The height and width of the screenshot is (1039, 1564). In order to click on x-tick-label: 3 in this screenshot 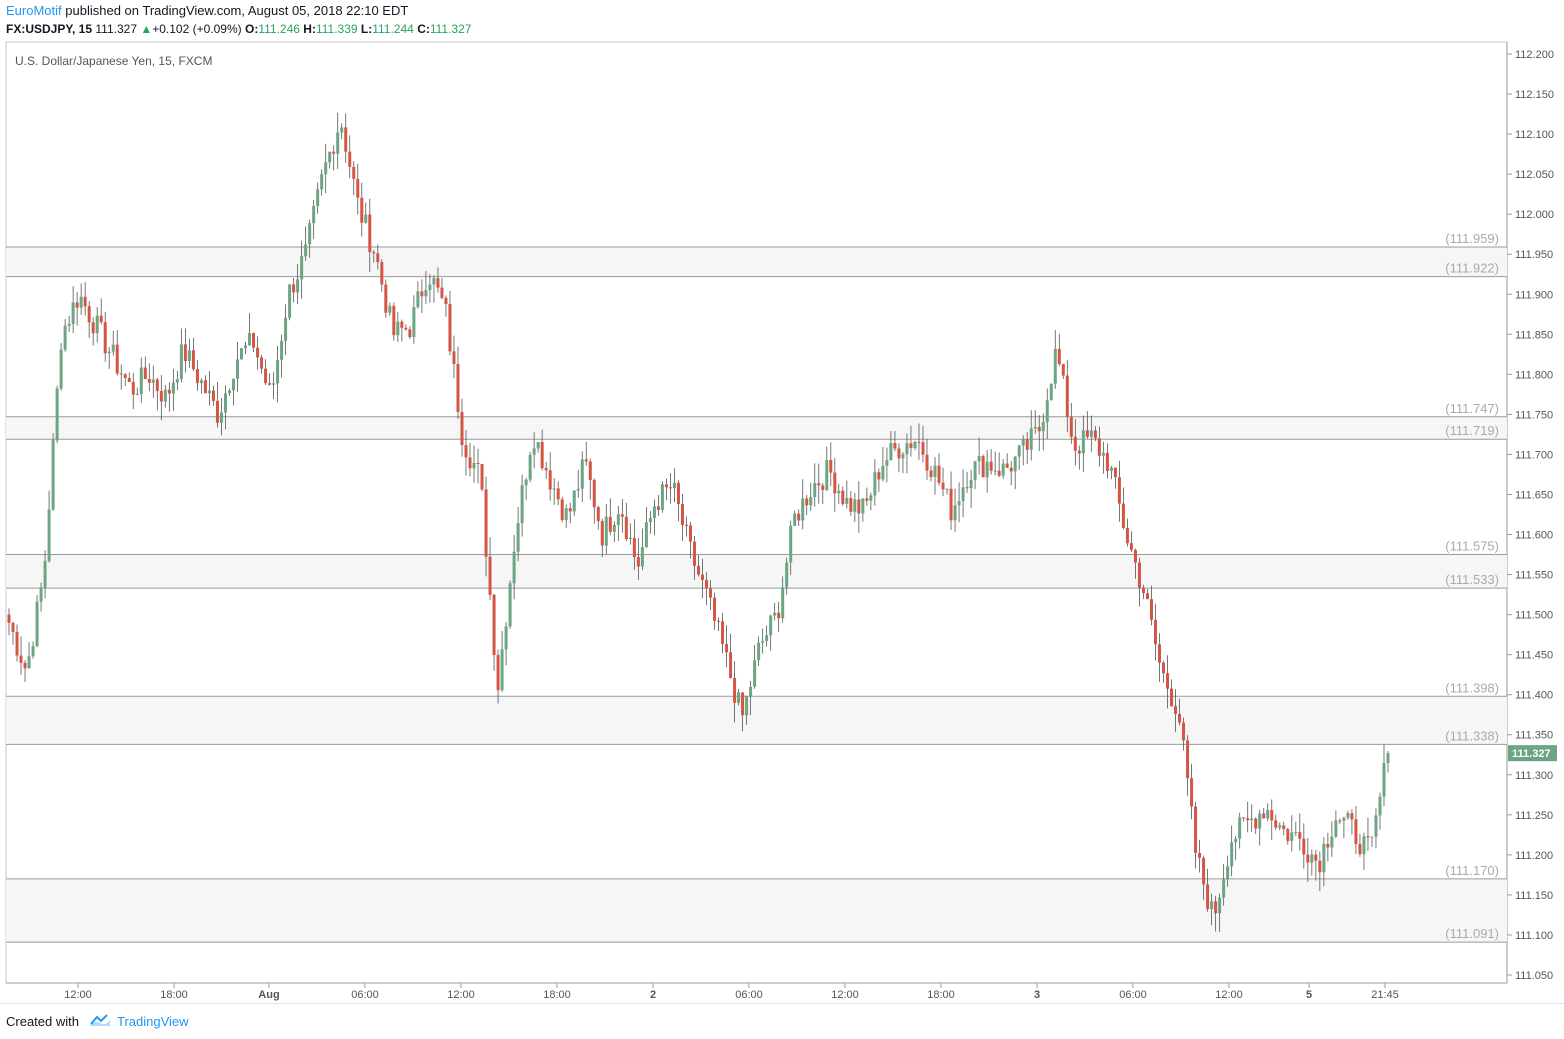, I will do `click(1037, 995)`.